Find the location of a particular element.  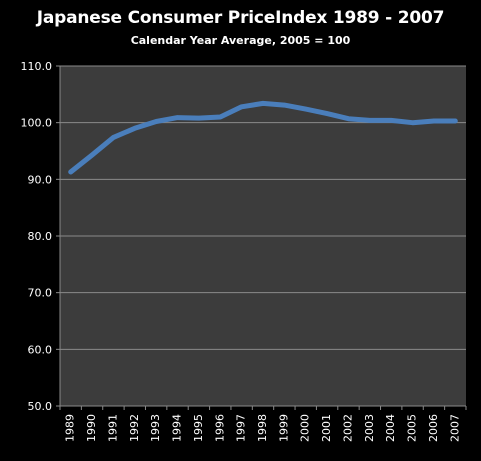

x-tick-label: 1995 is located at coordinates (198, 428).